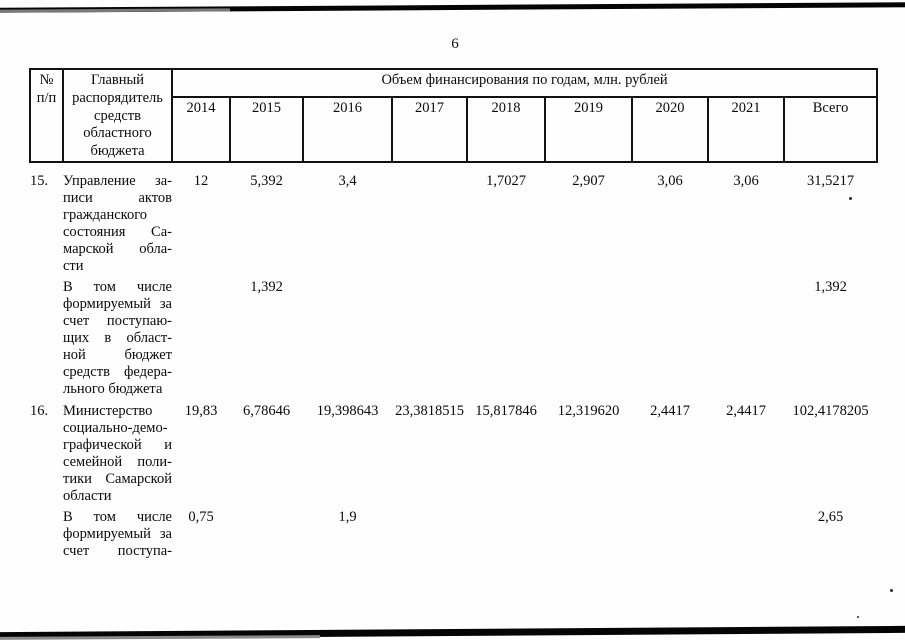  I want to click on name-line: ной бюджет, so click(117, 354).